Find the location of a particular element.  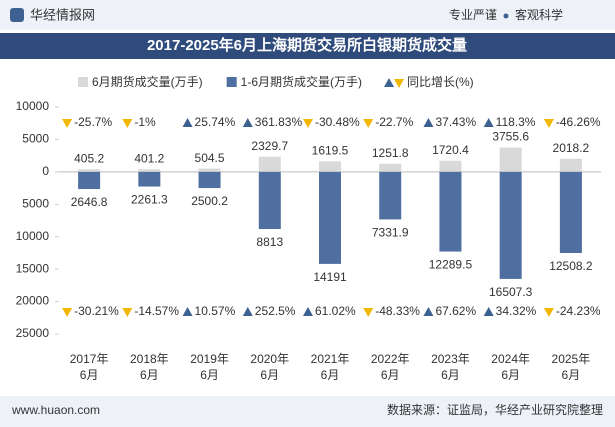

growth-label: -46.26% is located at coordinates (578, 122).